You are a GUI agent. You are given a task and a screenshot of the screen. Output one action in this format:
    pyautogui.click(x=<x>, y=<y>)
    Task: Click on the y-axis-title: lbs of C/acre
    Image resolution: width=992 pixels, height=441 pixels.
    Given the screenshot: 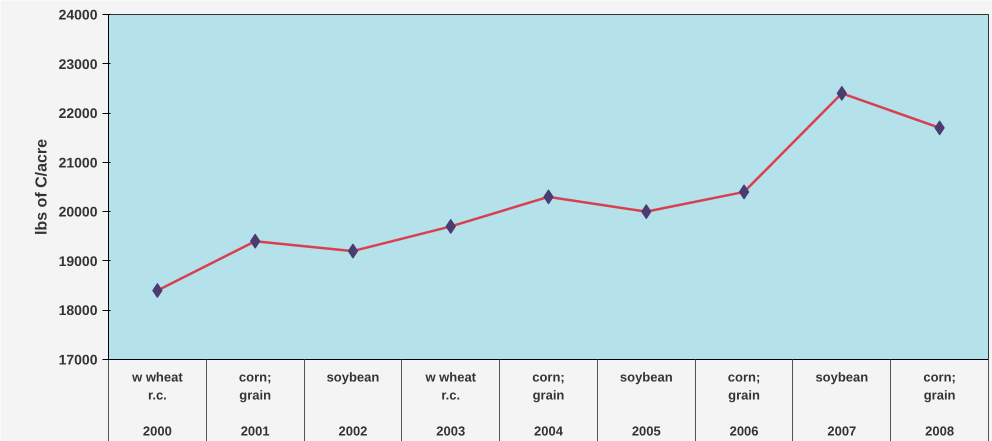 What is the action you would take?
    pyautogui.click(x=42, y=187)
    